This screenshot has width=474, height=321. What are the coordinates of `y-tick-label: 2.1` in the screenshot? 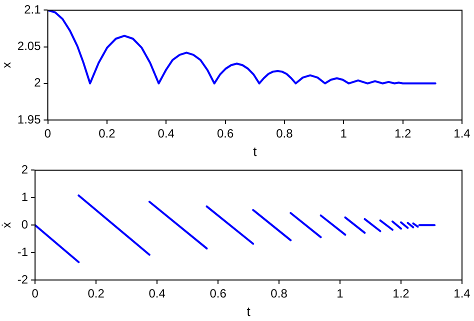 It's located at (33, 9).